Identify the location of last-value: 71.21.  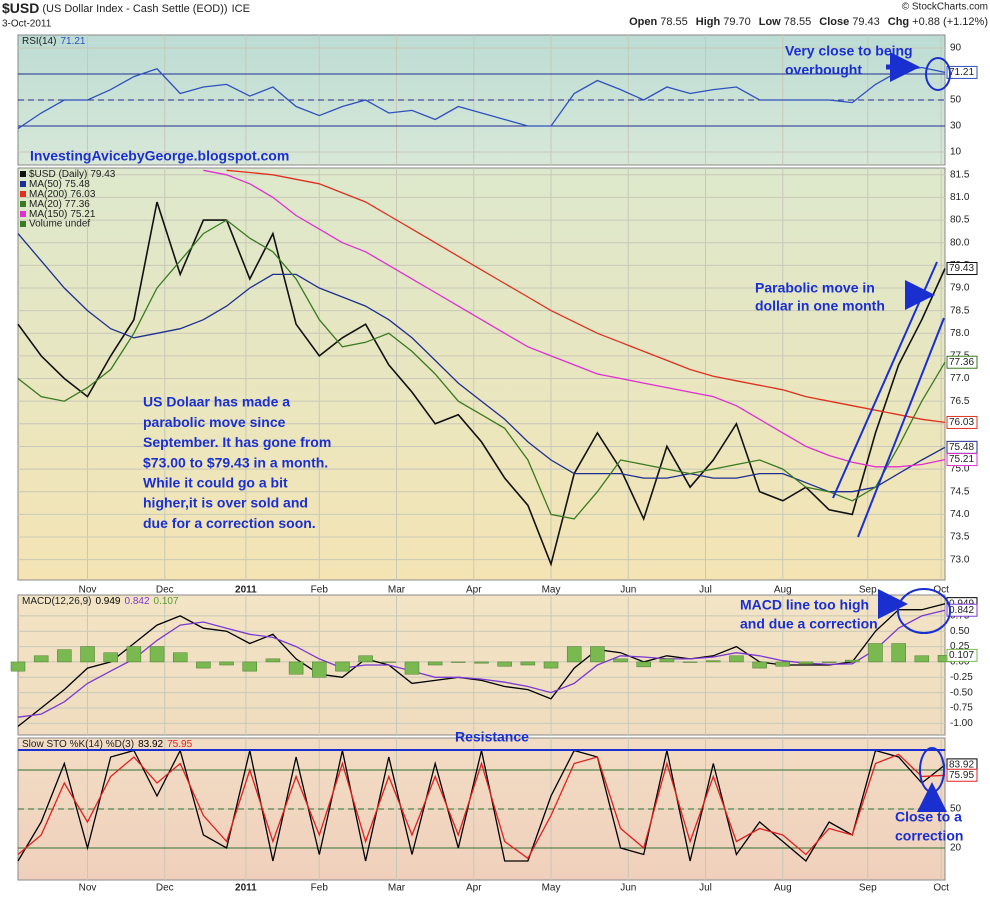
(961, 72).